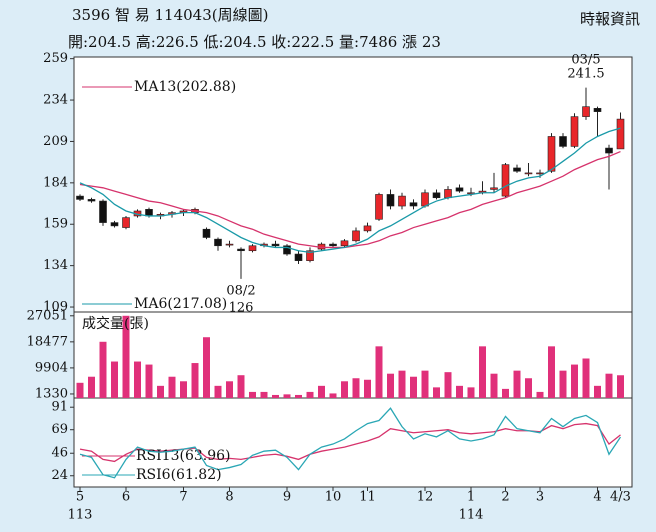  Describe the element at coordinates (350, 443) in the screenshot. I see `rsi-line` at that location.